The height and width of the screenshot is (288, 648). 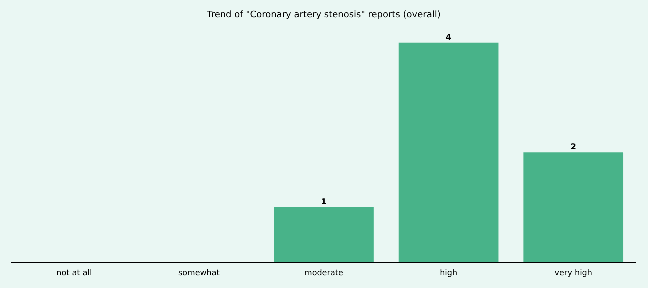 I want to click on x-tick-label: somewhat, so click(x=199, y=273).